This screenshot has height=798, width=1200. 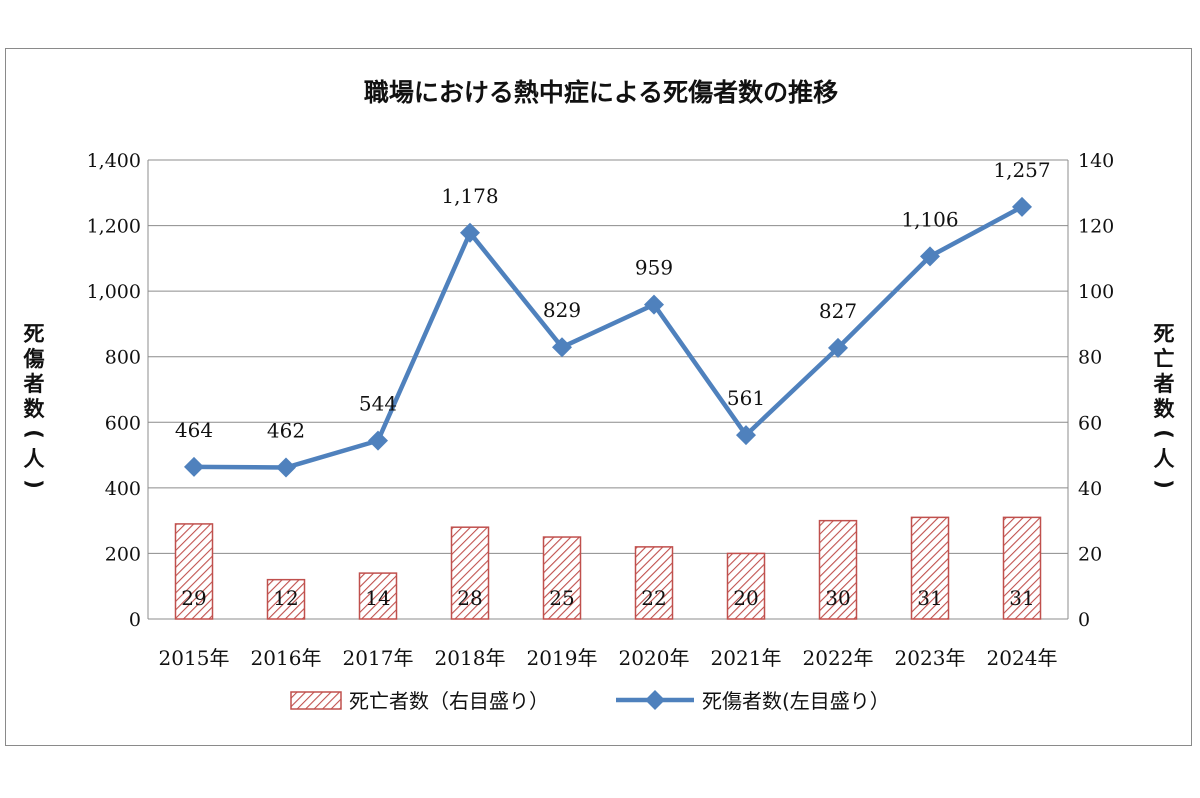 What do you see at coordinates (796, 701) in the screenshot?
I see `legend-line-label: 死傷者数(左目盛り）` at bounding box center [796, 701].